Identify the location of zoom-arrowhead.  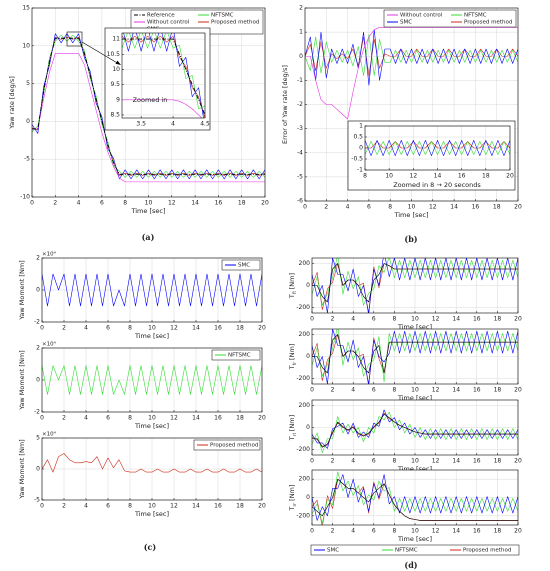
(118, 62).